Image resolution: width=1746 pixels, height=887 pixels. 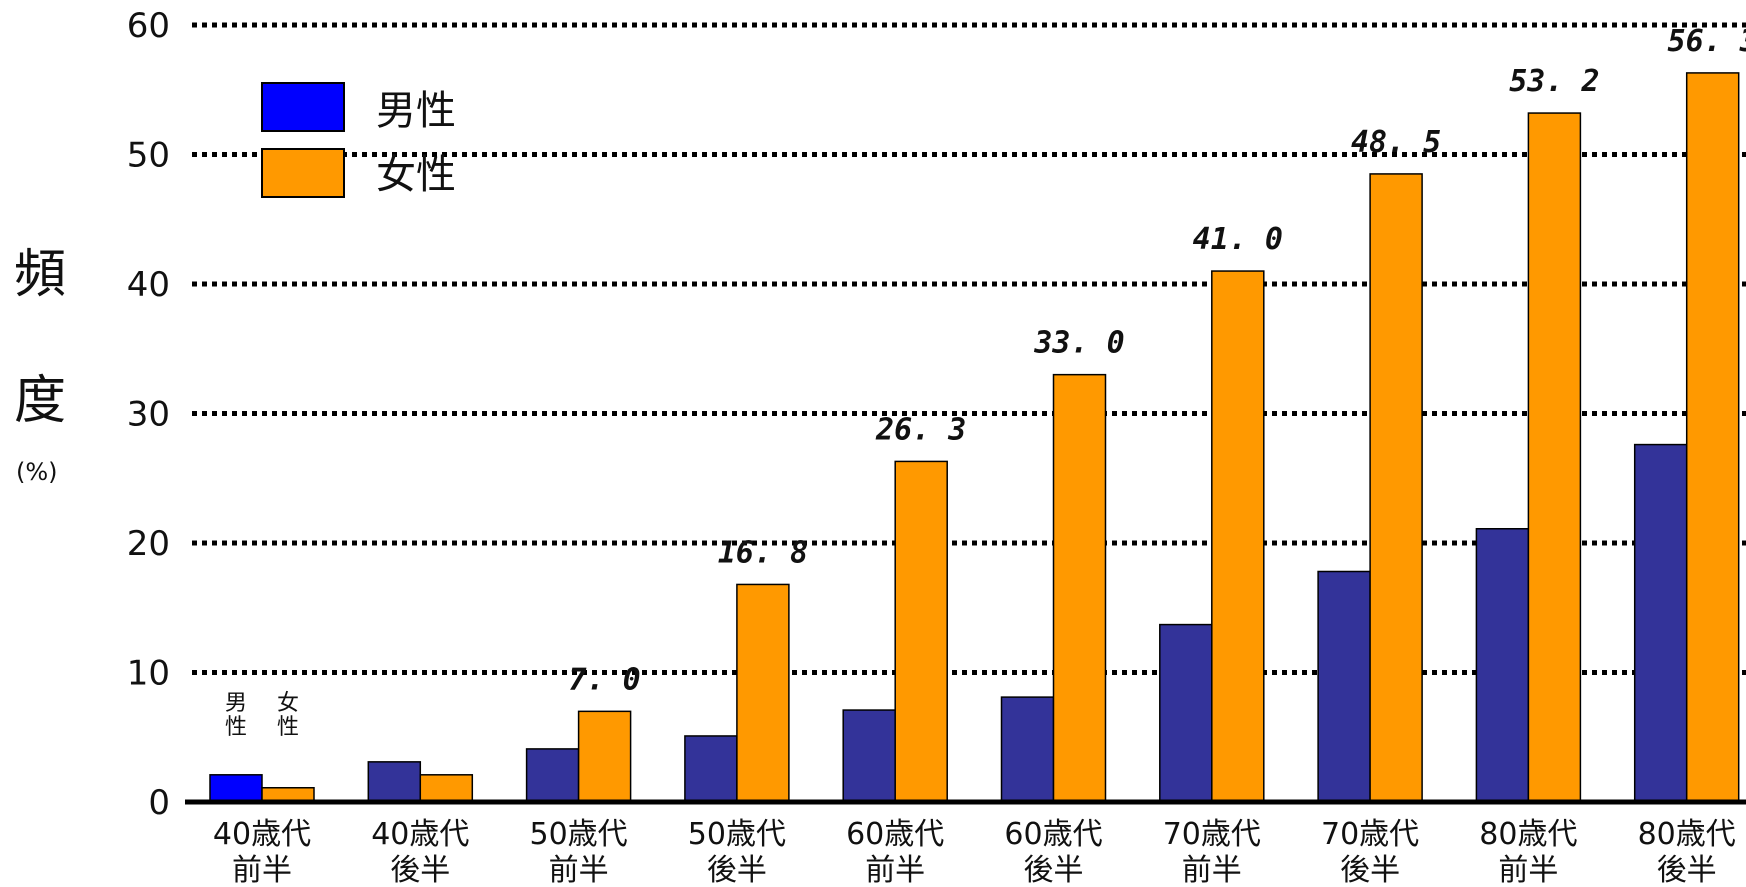 I want to click on first-group-series-label: 女, so click(x=288, y=703).